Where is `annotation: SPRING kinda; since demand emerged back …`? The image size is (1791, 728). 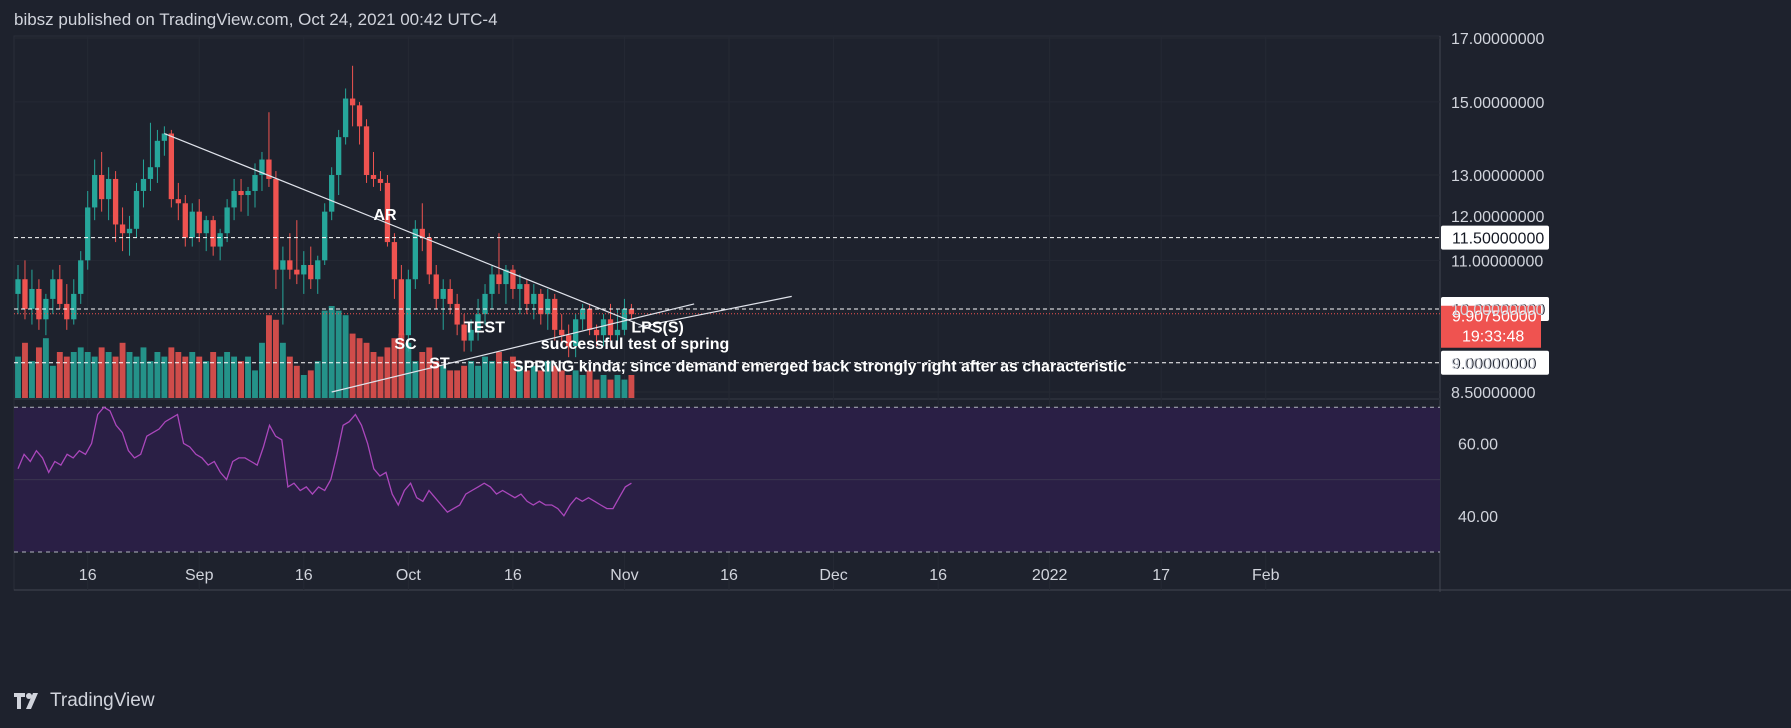 annotation: SPRING kinda; since demand emerged back … is located at coordinates (820, 366).